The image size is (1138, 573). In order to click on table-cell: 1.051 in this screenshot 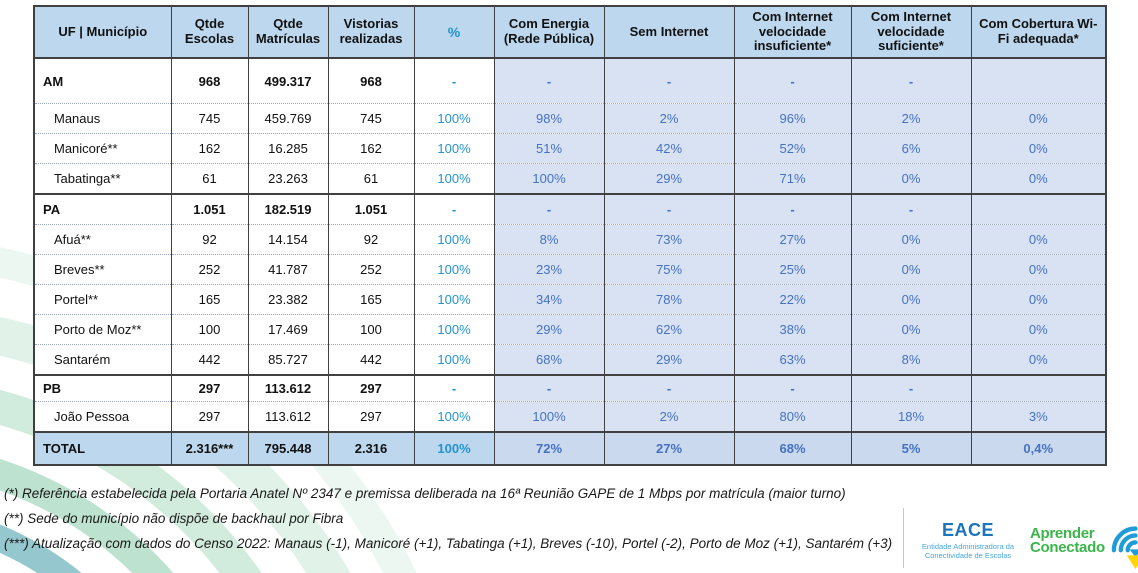, I will do `click(209, 209)`.